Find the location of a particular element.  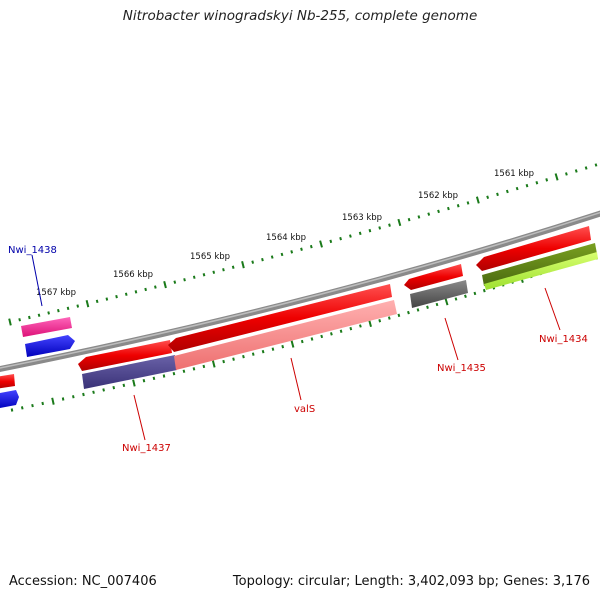

gene-label-vals: valS is located at coordinates (304, 409).